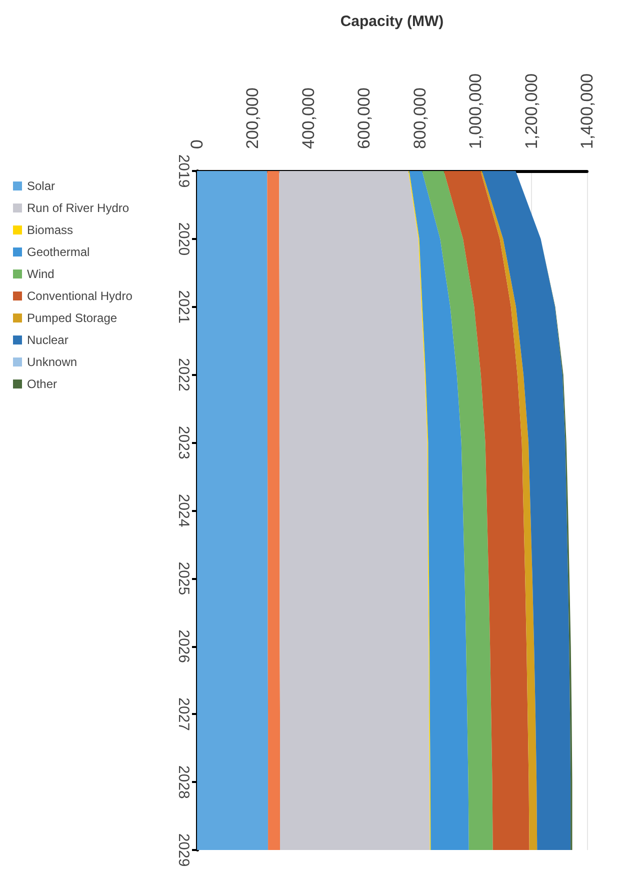 The width and height of the screenshot is (618, 873). Describe the element at coordinates (183, 307) in the screenshot. I see `y-tick-label: 2021` at that location.